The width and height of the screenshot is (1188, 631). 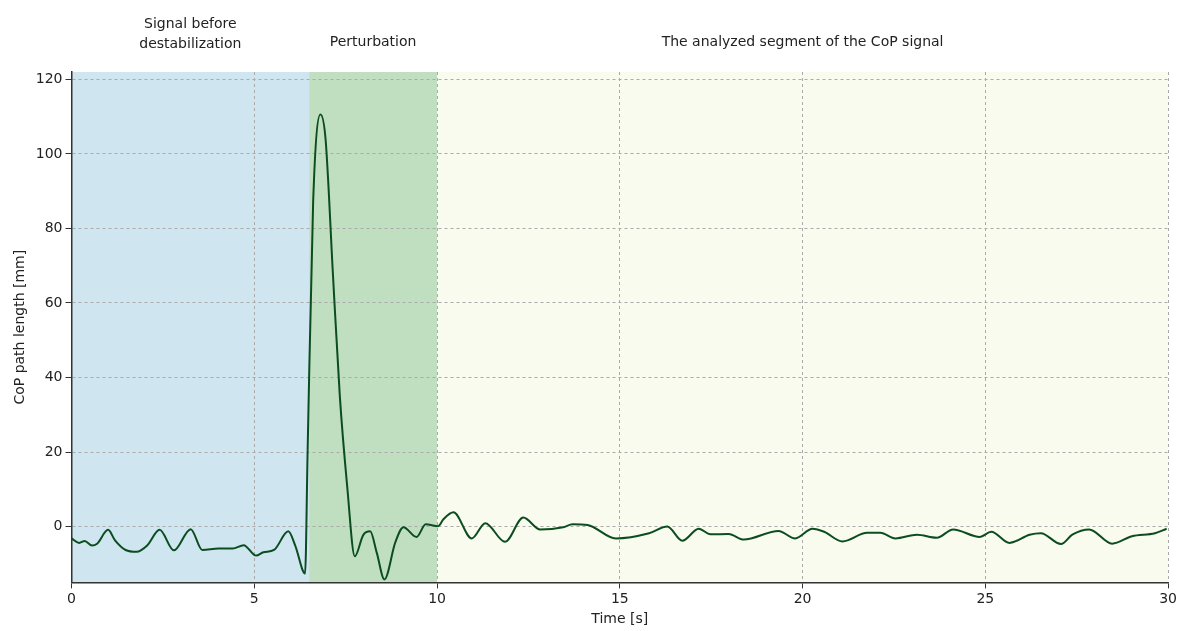 What do you see at coordinates (53, 450) in the screenshot?
I see `y-tick-label: 20` at bounding box center [53, 450].